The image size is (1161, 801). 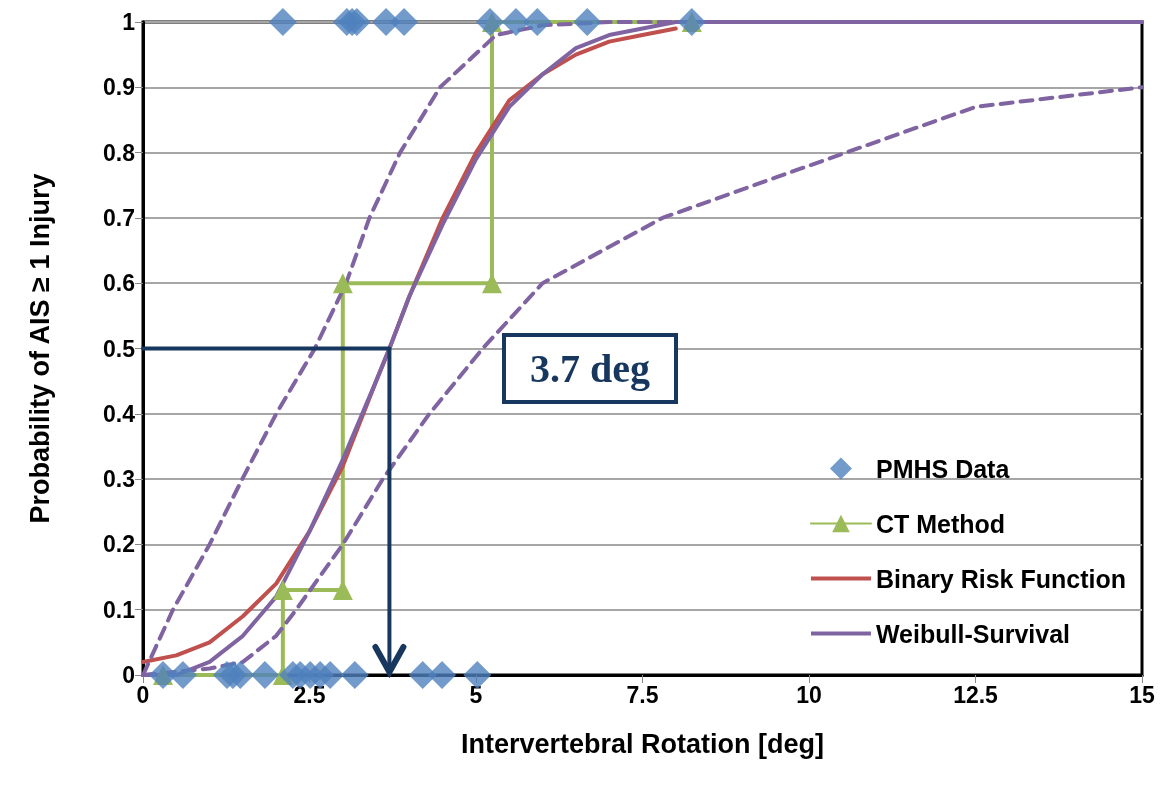 I want to click on x-tick-label: 7.5, so click(x=642, y=694).